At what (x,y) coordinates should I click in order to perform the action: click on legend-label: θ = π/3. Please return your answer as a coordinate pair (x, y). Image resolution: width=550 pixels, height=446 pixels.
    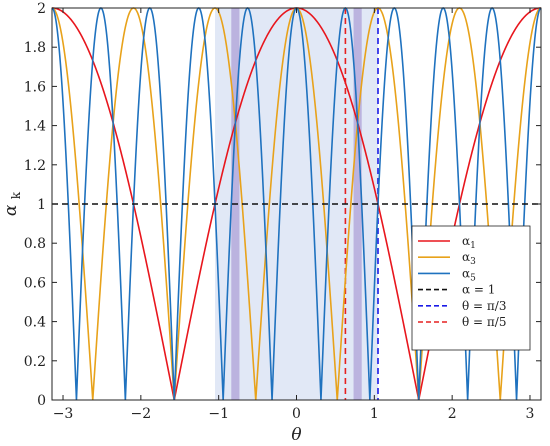
    Looking at the image, I should click on (484, 306).